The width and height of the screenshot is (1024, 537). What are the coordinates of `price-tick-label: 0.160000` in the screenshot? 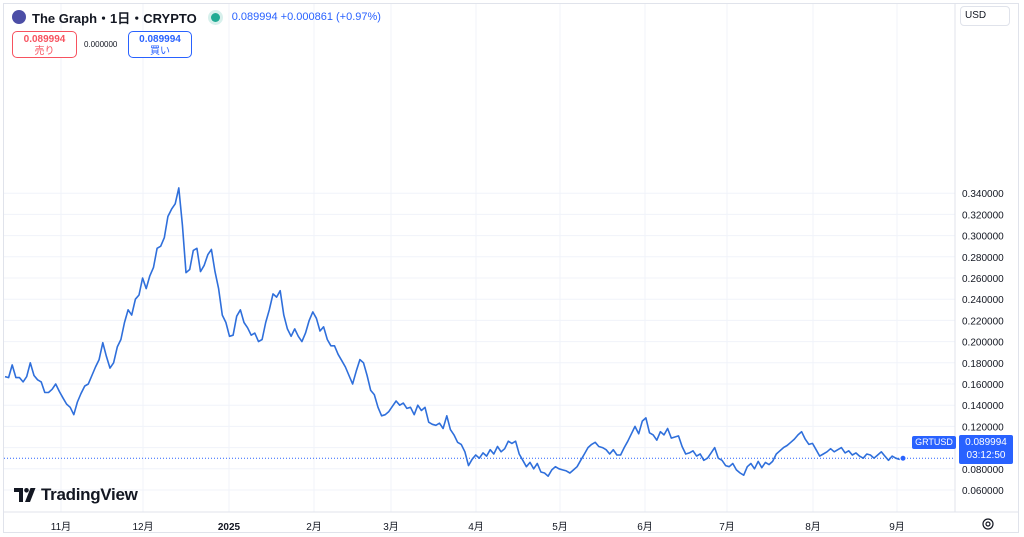 It's located at (983, 385).